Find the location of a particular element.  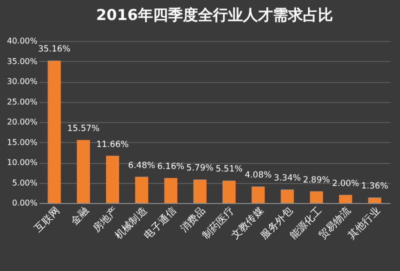

y-tick-label: 5.00% is located at coordinates (25, 183).